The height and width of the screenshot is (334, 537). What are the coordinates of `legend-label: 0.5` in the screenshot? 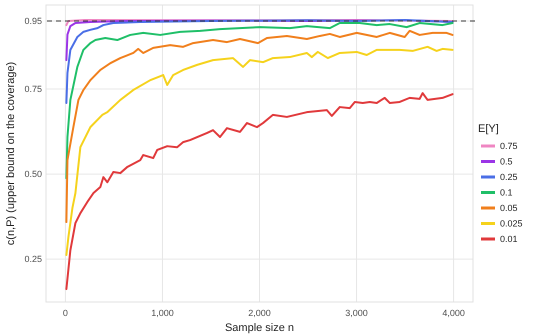 It's located at (506, 161).